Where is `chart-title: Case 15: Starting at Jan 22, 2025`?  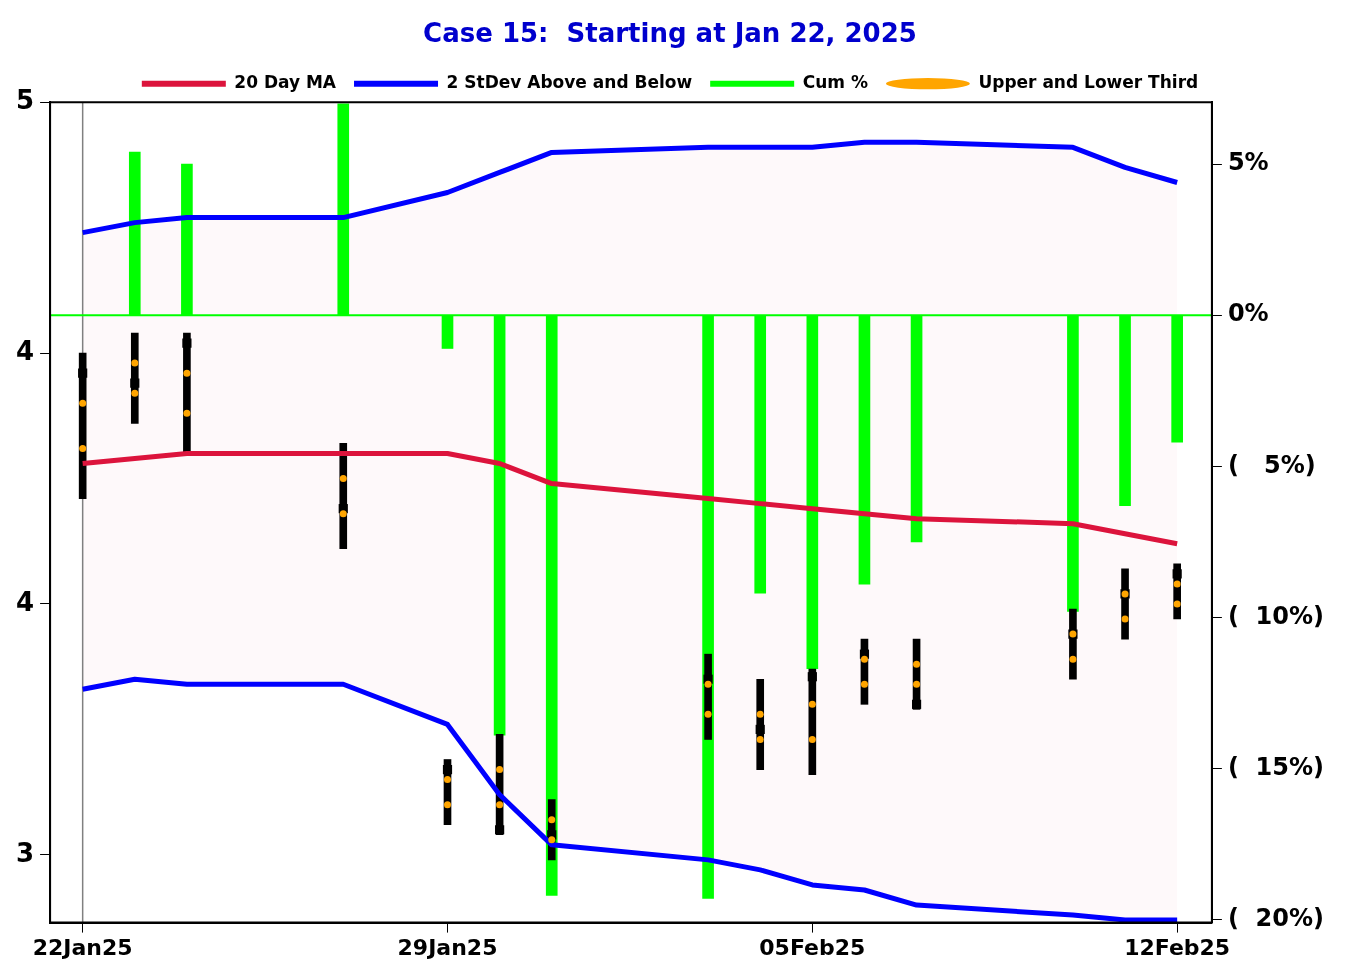
chart-title: Case 15: Starting at Jan 22, 2025 is located at coordinates (670, 33).